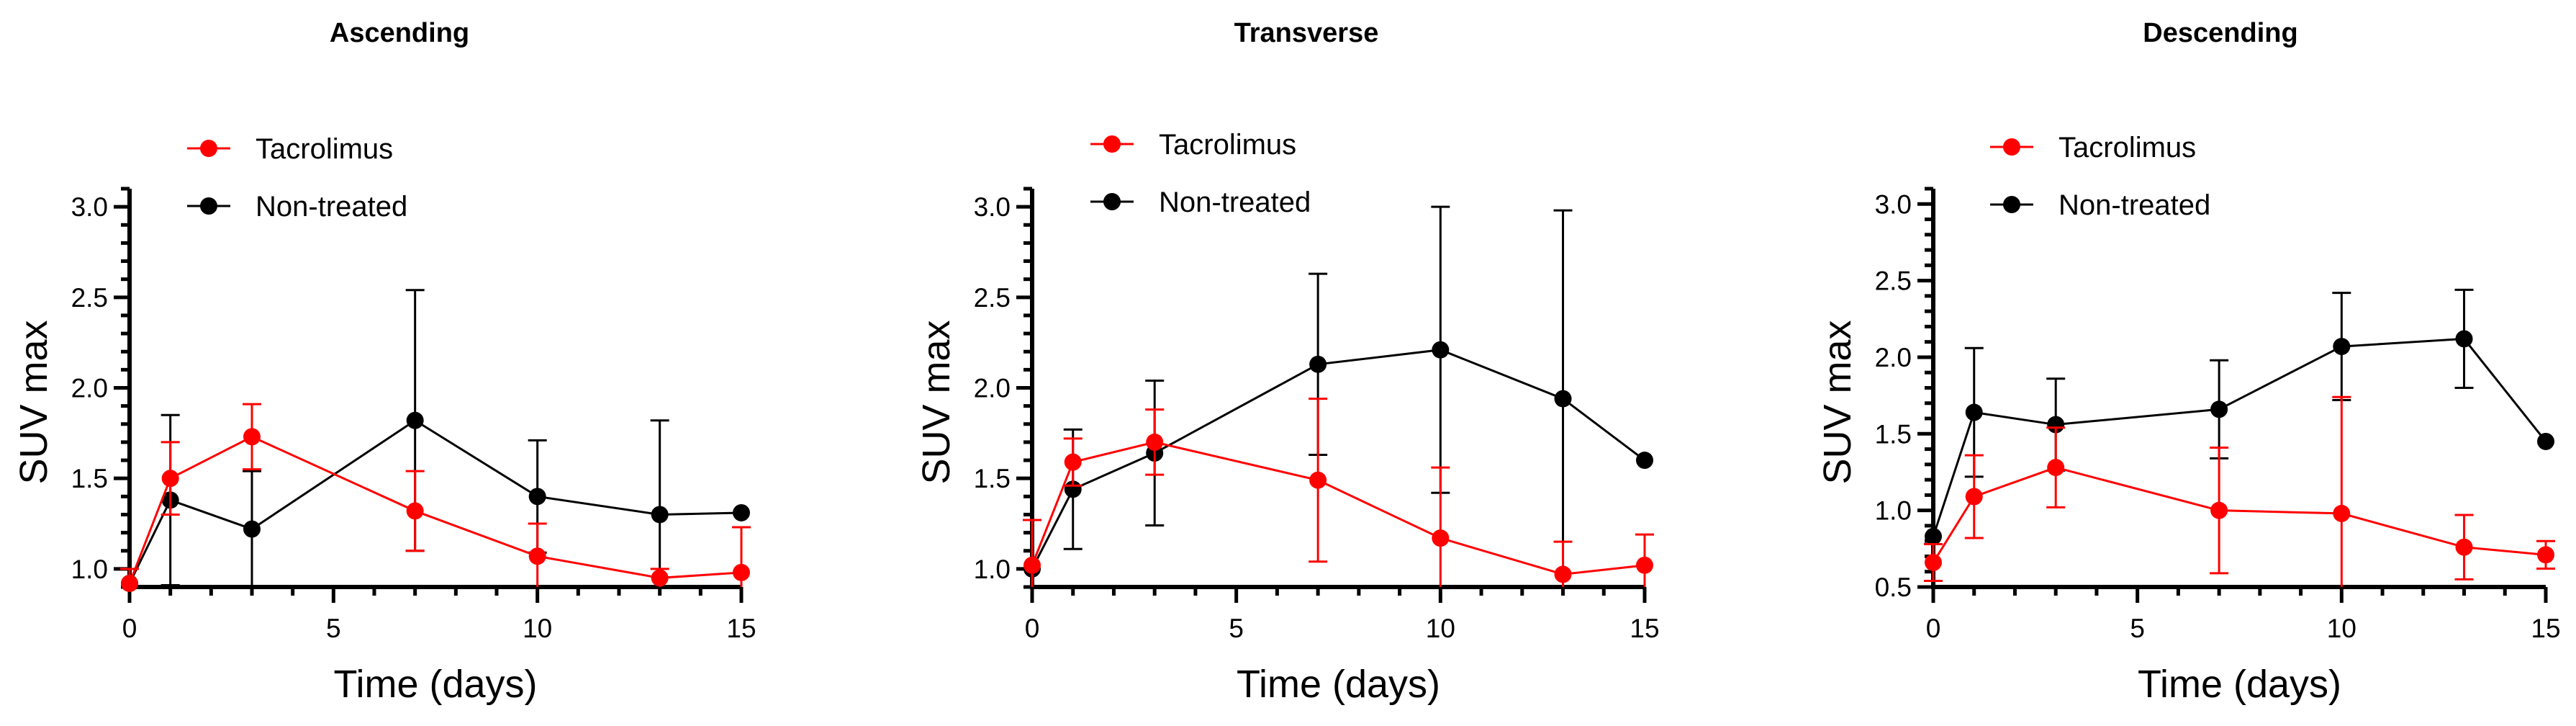 The height and width of the screenshot is (726, 2576). Describe the element at coordinates (2220, 33) in the screenshot. I see `chart-title: Descending` at that location.